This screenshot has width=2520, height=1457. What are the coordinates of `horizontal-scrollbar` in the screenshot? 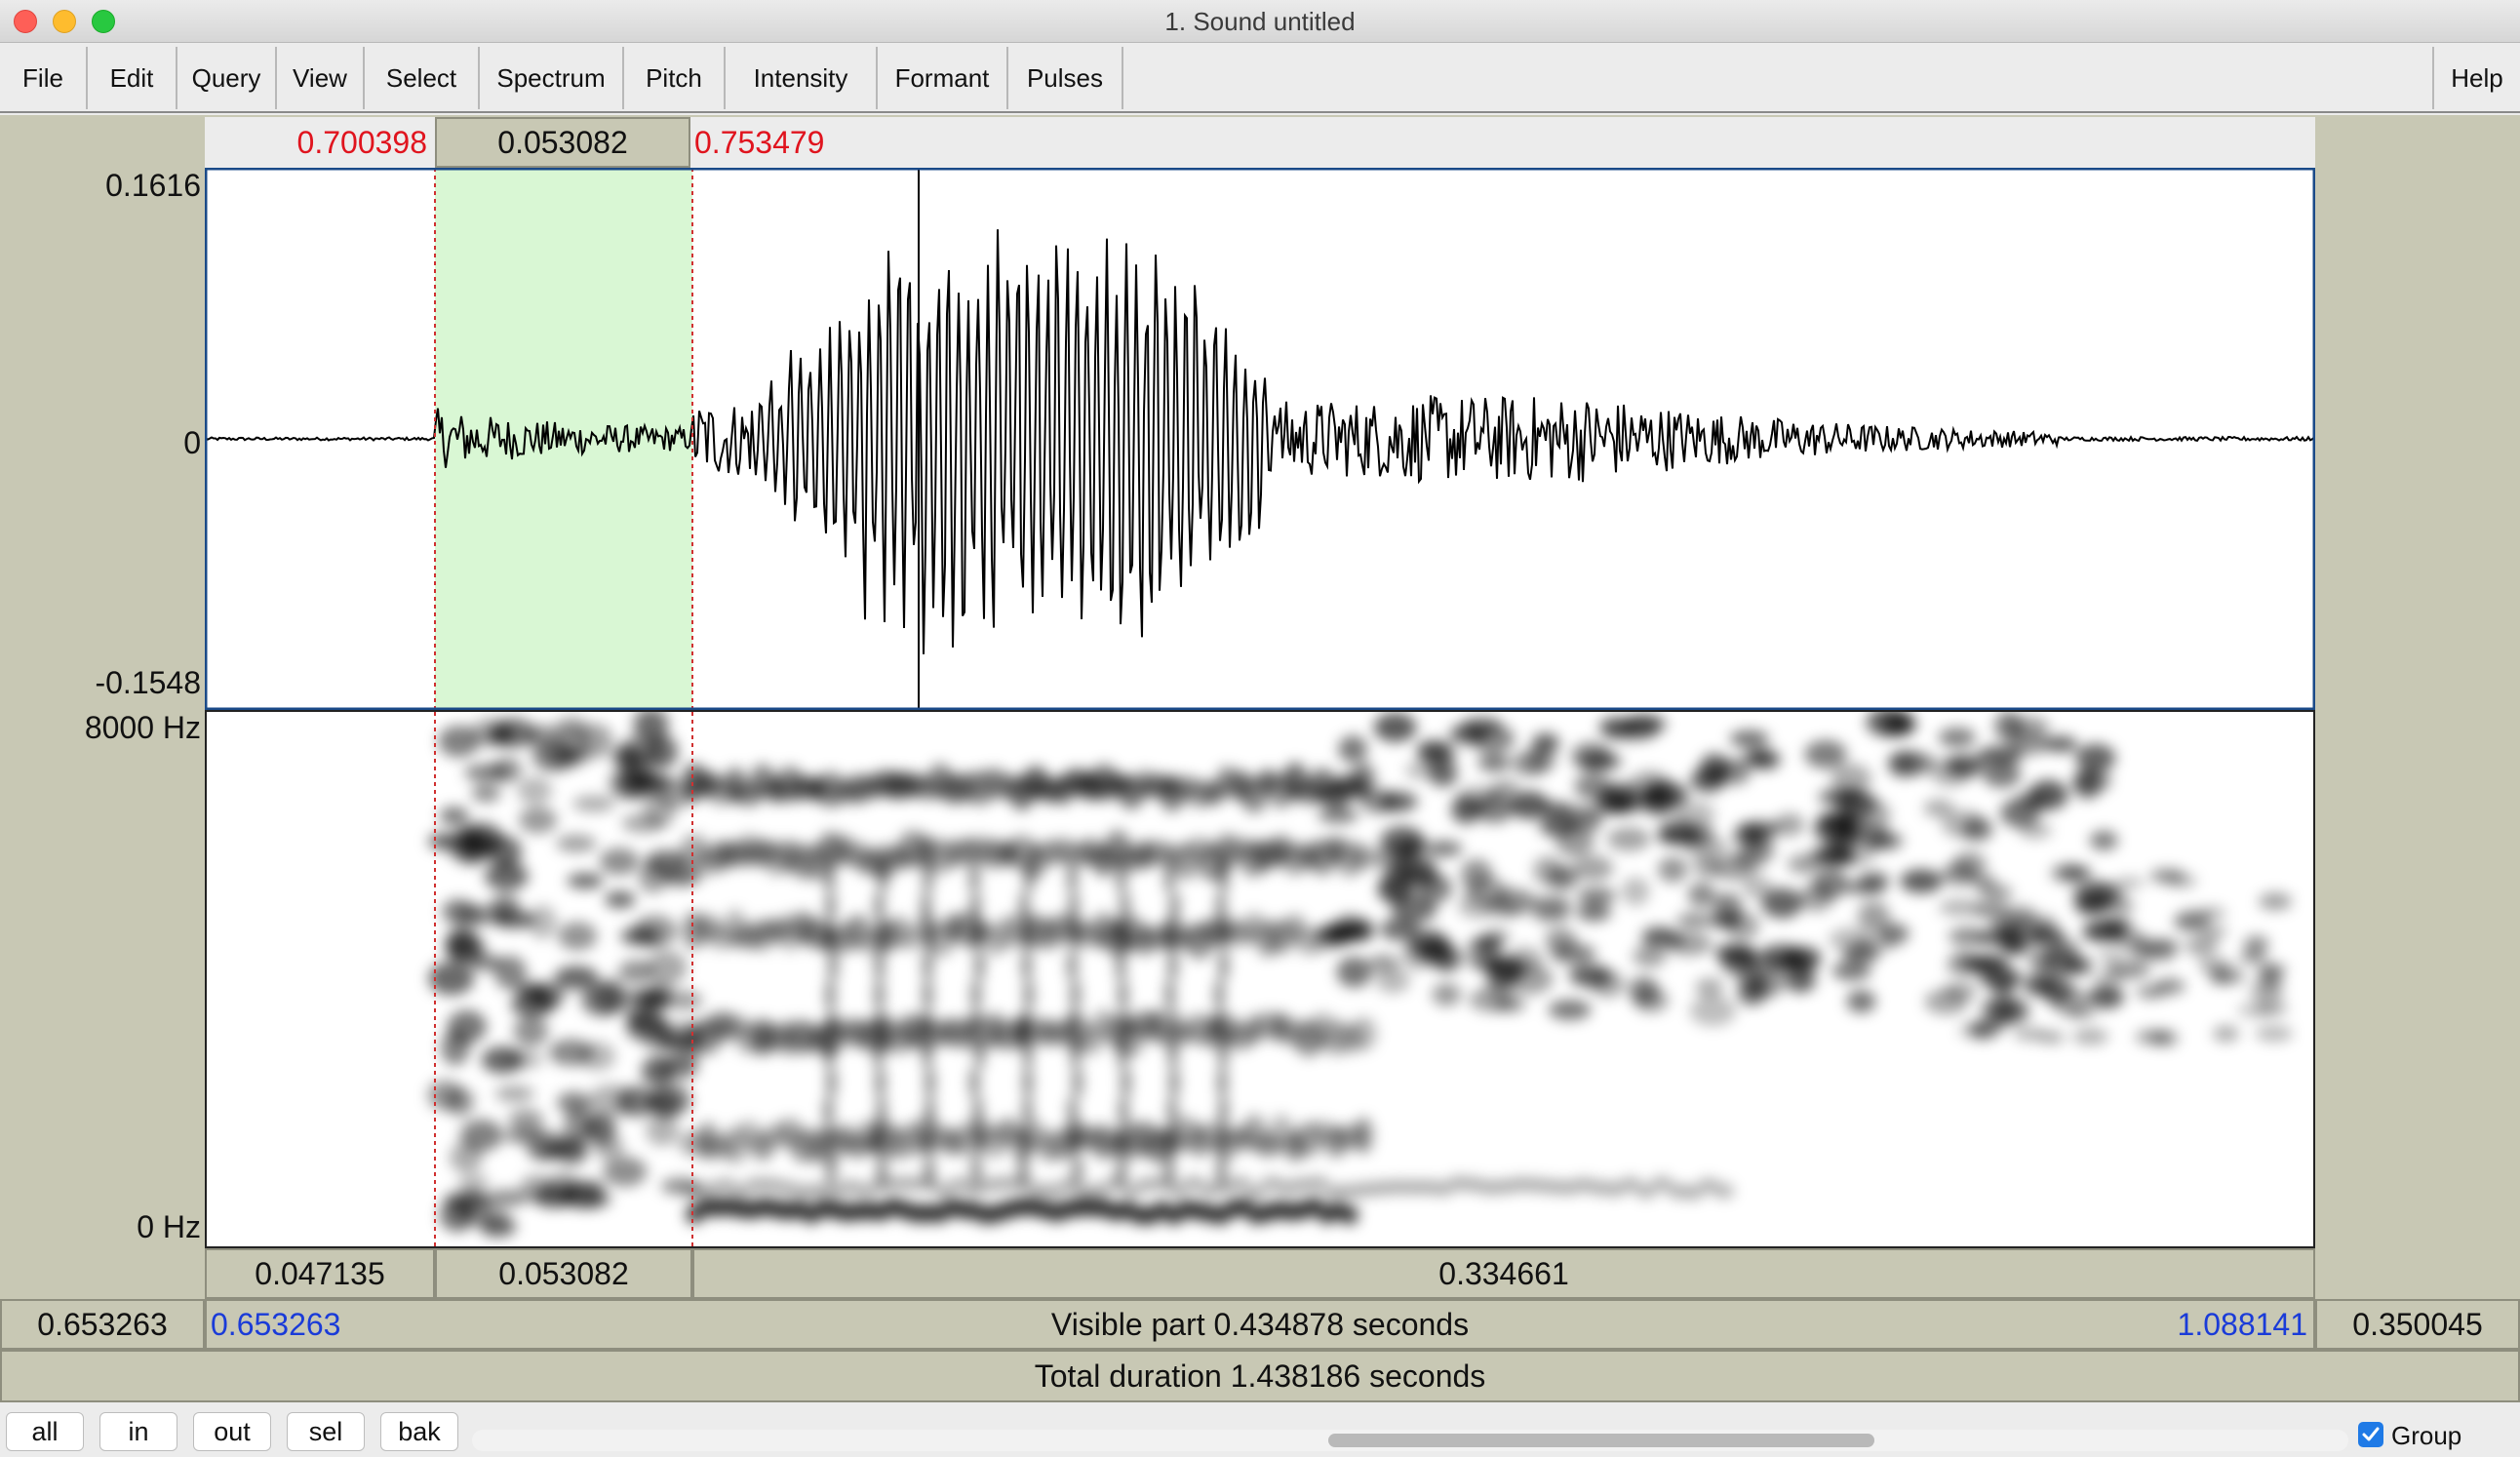 It's located at (1410, 1440).